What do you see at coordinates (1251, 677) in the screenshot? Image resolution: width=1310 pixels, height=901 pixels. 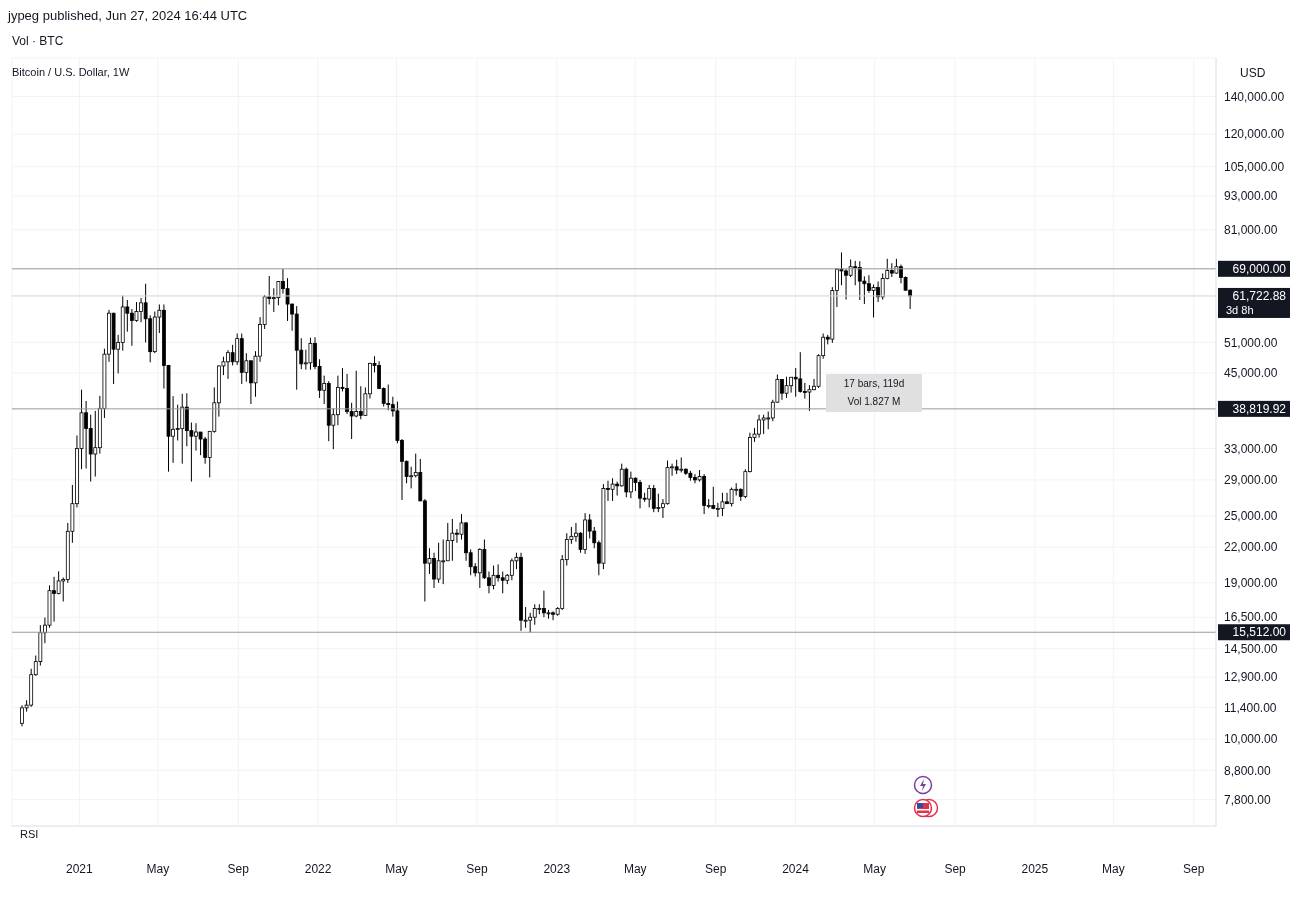 I see `y-tick-label: 12,900.00` at bounding box center [1251, 677].